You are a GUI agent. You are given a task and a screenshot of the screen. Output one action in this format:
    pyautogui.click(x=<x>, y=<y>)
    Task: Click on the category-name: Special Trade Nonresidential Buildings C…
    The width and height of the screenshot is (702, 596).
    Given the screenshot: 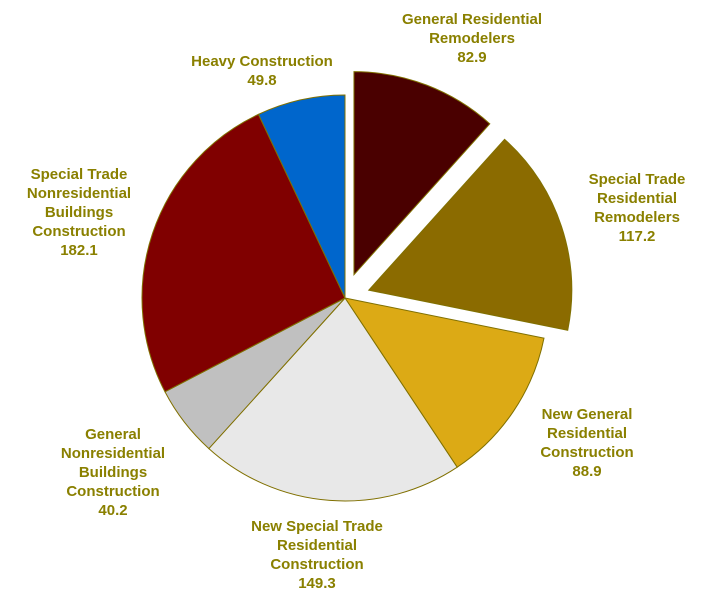 What is the action you would take?
    pyautogui.click(x=79, y=203)
    